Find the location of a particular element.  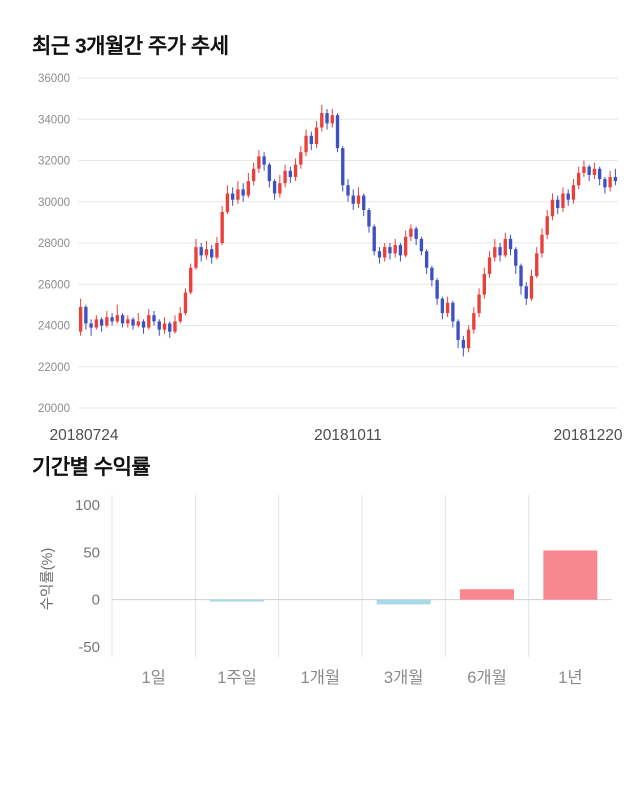

svg-text: 20000 is located at coordinates (54, 409).